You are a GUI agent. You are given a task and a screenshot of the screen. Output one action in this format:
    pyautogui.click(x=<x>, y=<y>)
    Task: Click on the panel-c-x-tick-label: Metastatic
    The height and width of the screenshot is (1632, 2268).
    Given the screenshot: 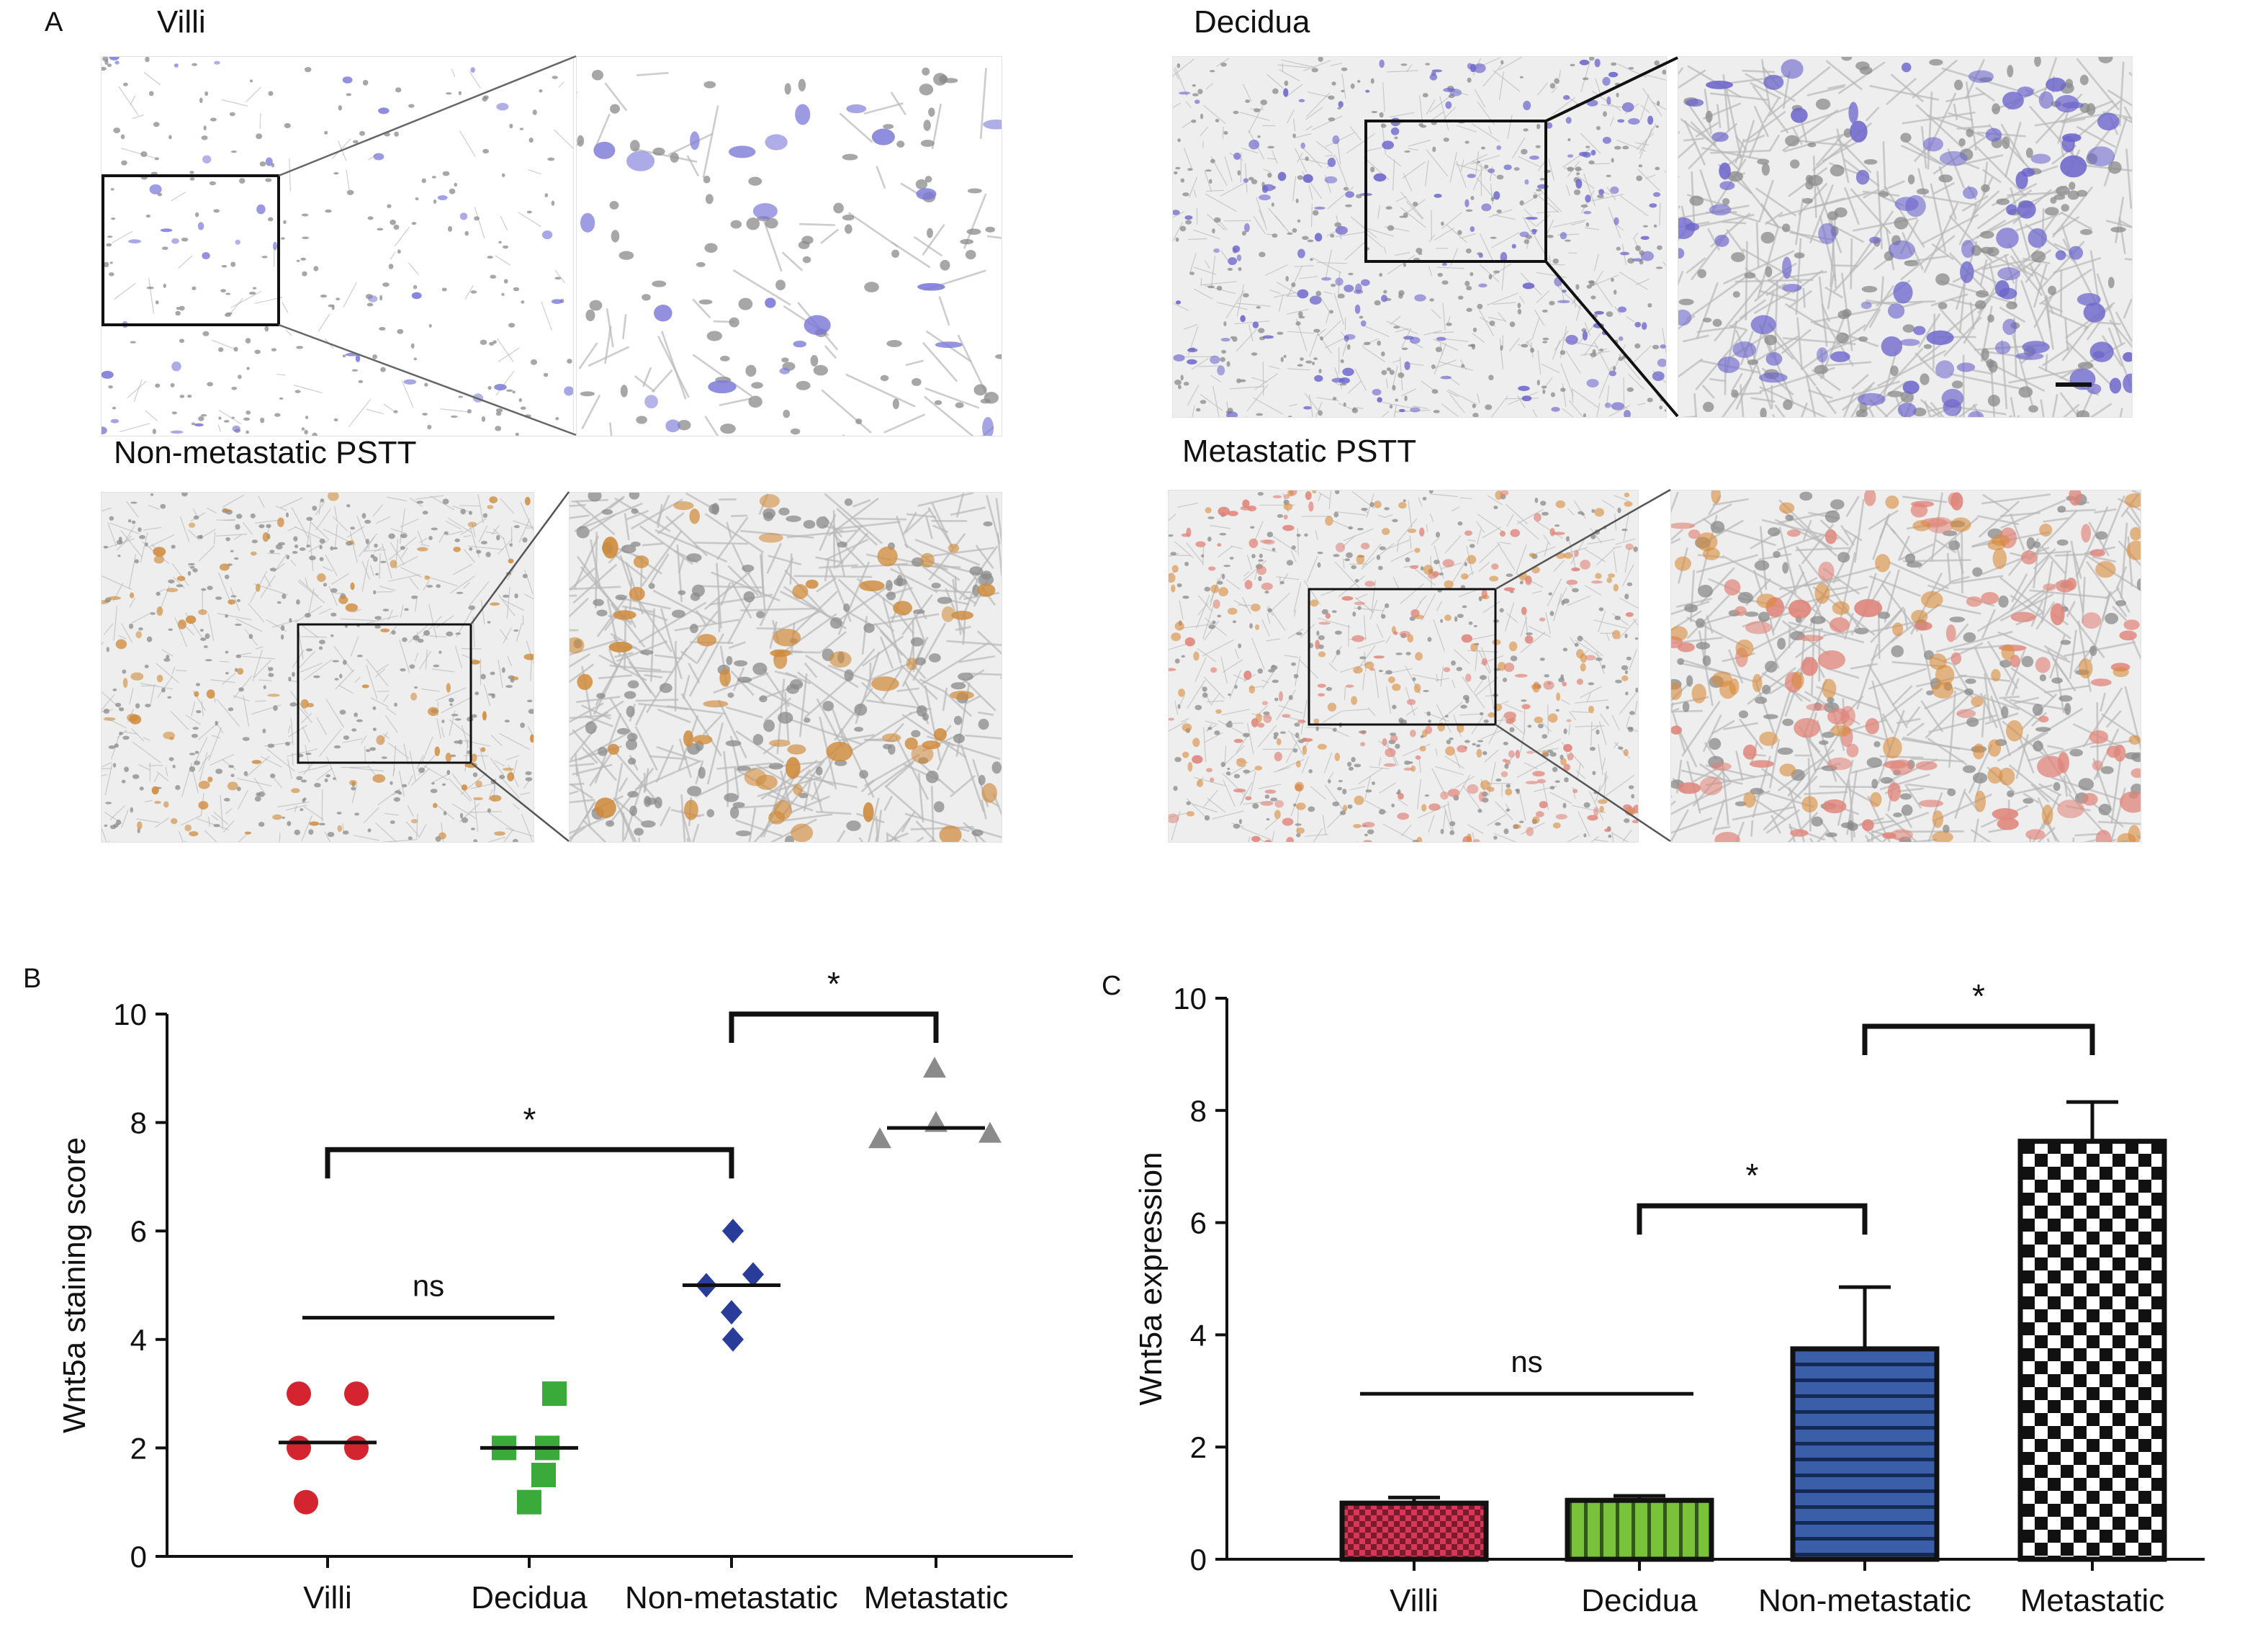 What is the action you would take?
    pyautogui.click(x=2092, y=1600)
    